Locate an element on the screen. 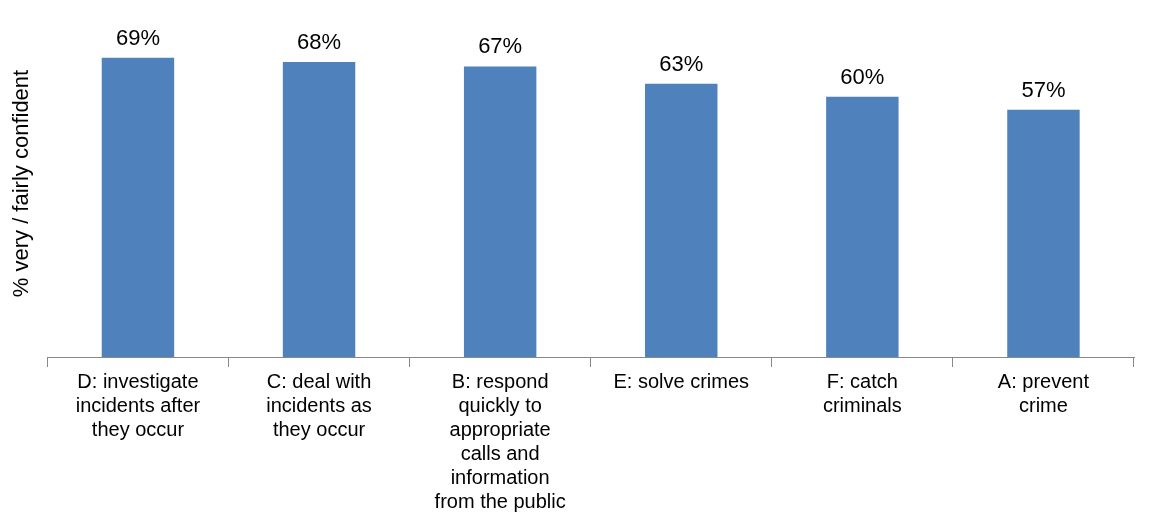  data-label: 63% is located at coordinates (681, 63).